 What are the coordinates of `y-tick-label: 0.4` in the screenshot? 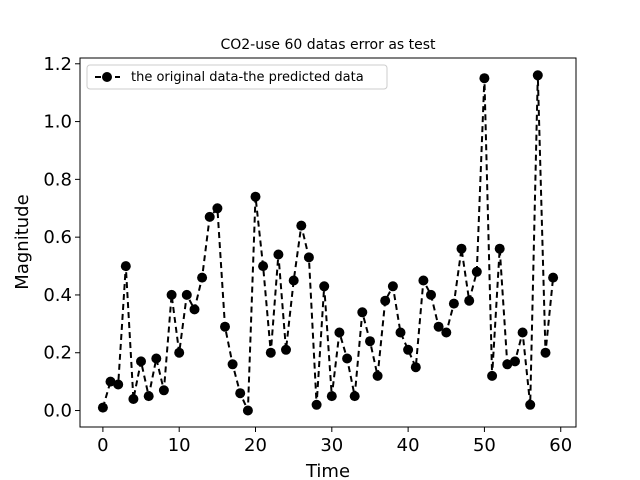 It's located at (57, 295).